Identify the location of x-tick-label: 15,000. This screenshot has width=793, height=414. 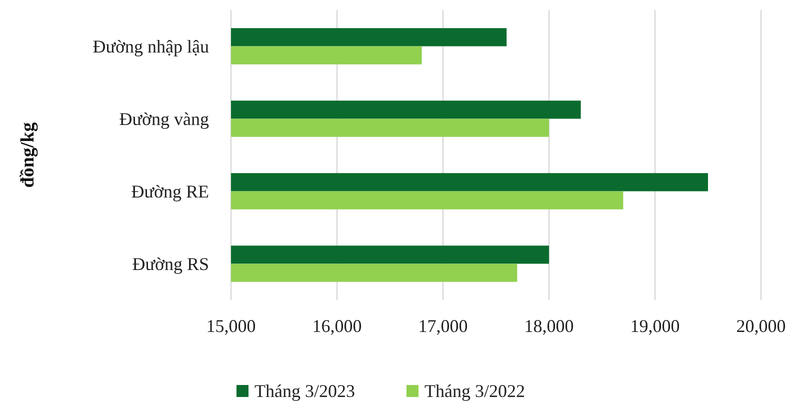
(231, 326).